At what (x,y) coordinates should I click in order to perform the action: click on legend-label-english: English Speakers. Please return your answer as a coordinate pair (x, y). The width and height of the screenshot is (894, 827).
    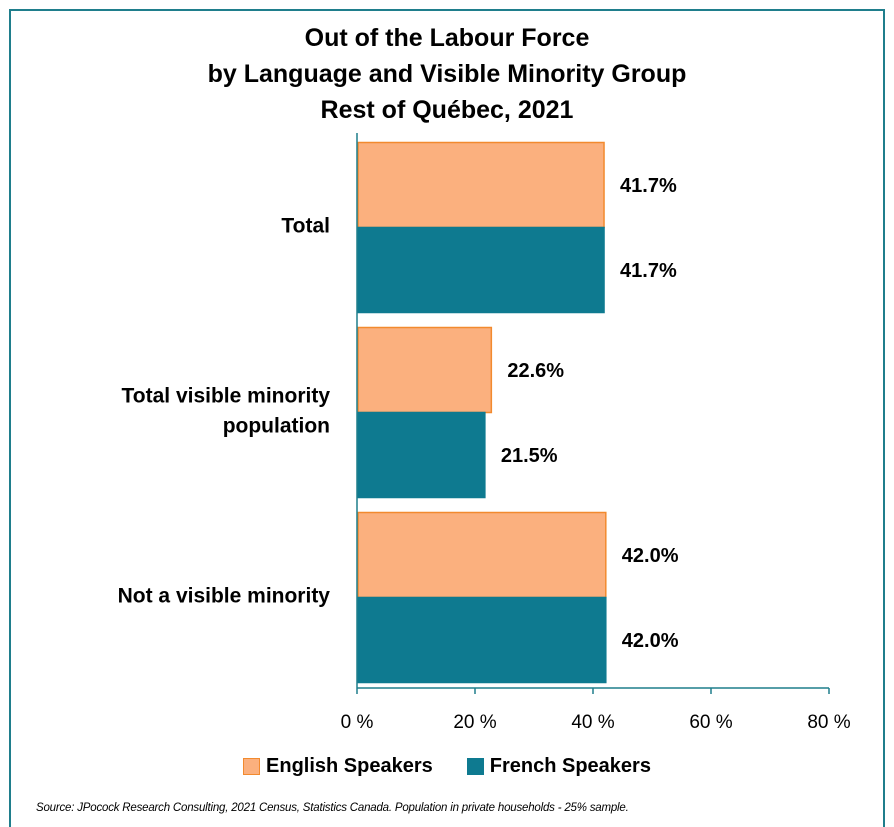
    Looking at the image, I should click on (349, 766).